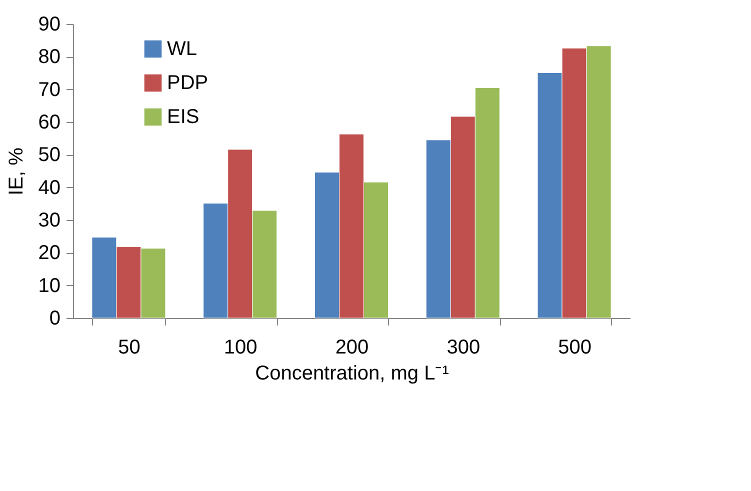 This screenshot has height=491, width=751. What do you see at coordinates (49, 57) in the screenshot?
I see `y-tick-label: 80` at bounding box center [49, 57].